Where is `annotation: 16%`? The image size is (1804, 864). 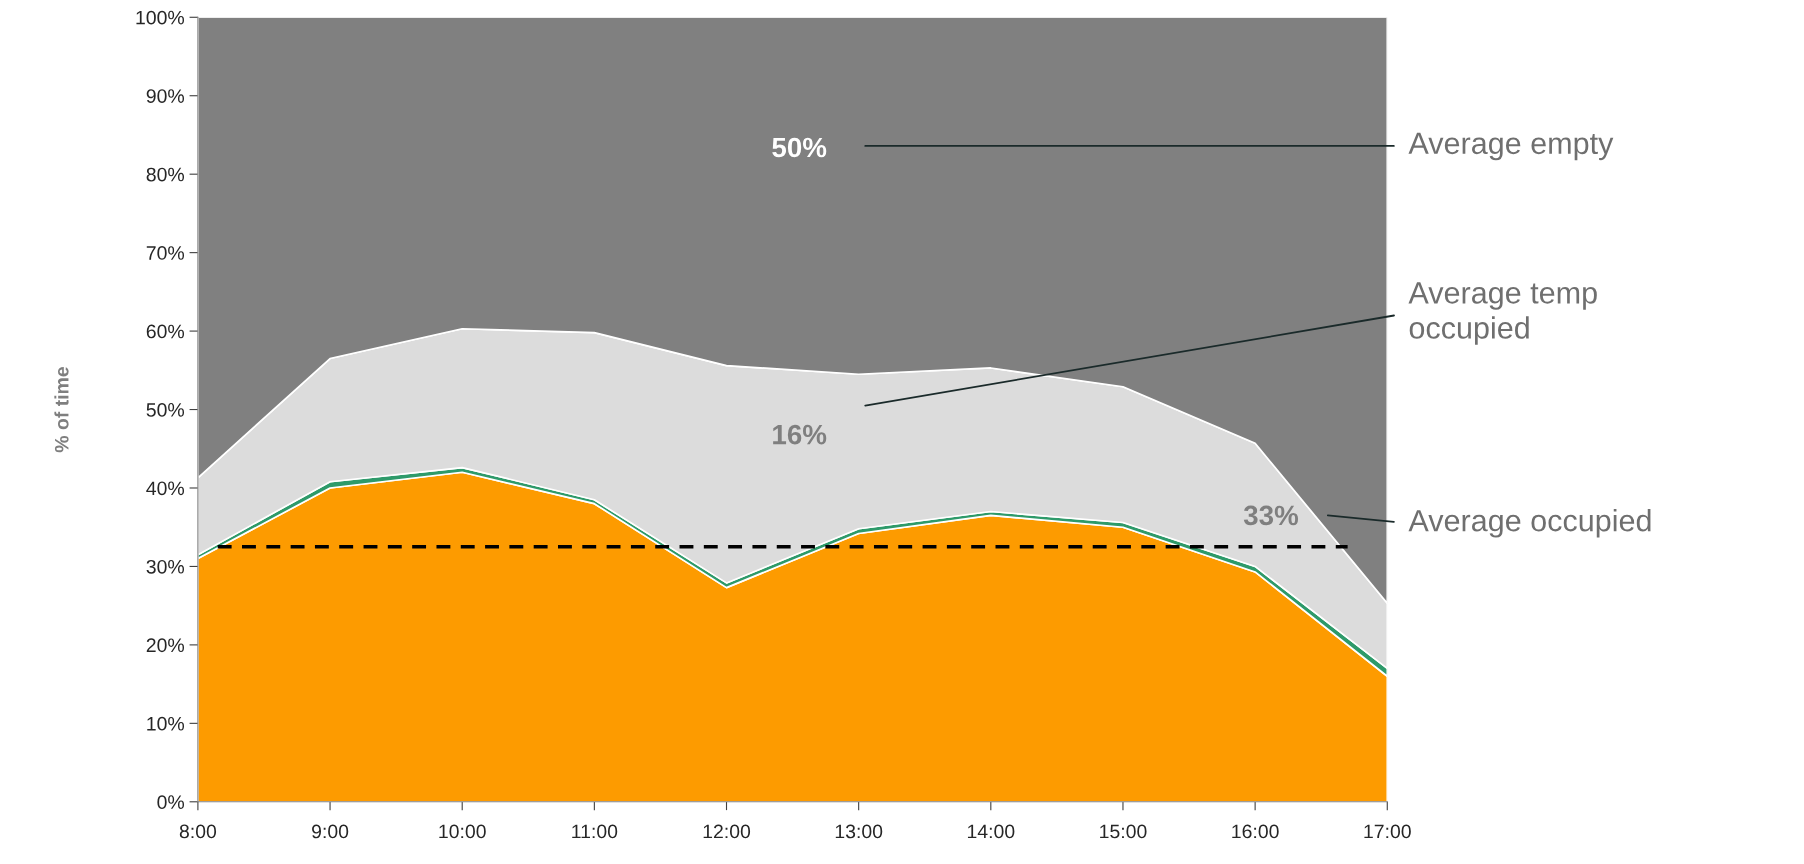
annotation: 16% is located at coordinates (800, 434).